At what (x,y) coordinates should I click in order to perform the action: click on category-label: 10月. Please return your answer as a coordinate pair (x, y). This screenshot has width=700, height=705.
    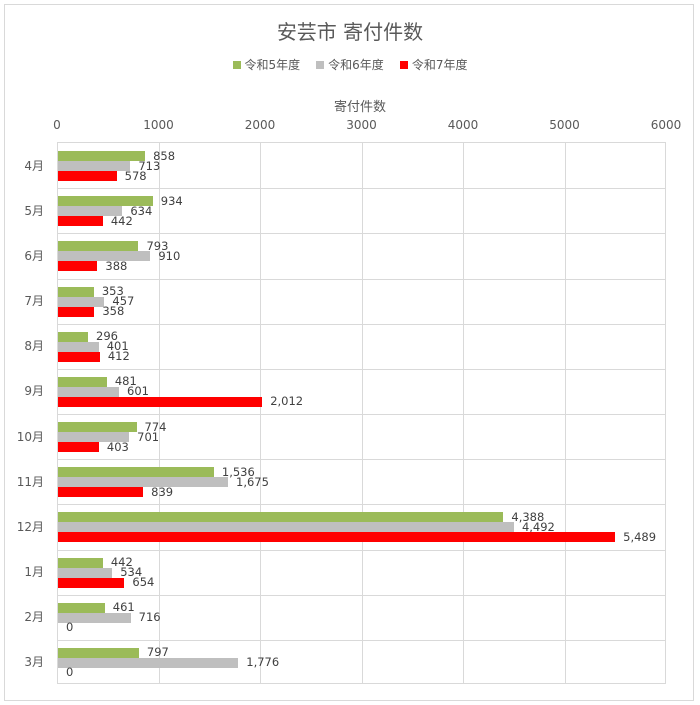
    Looking at the image, I should click on (30, 436).